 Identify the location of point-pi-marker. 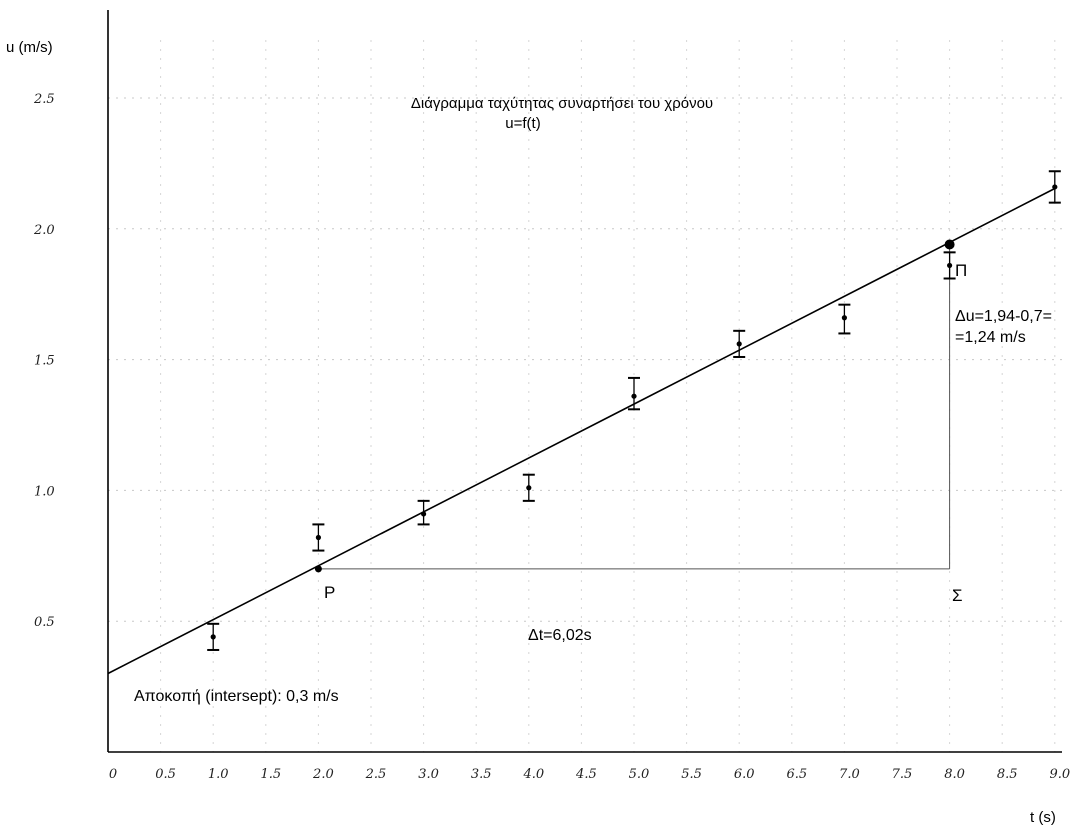
(949, 244).